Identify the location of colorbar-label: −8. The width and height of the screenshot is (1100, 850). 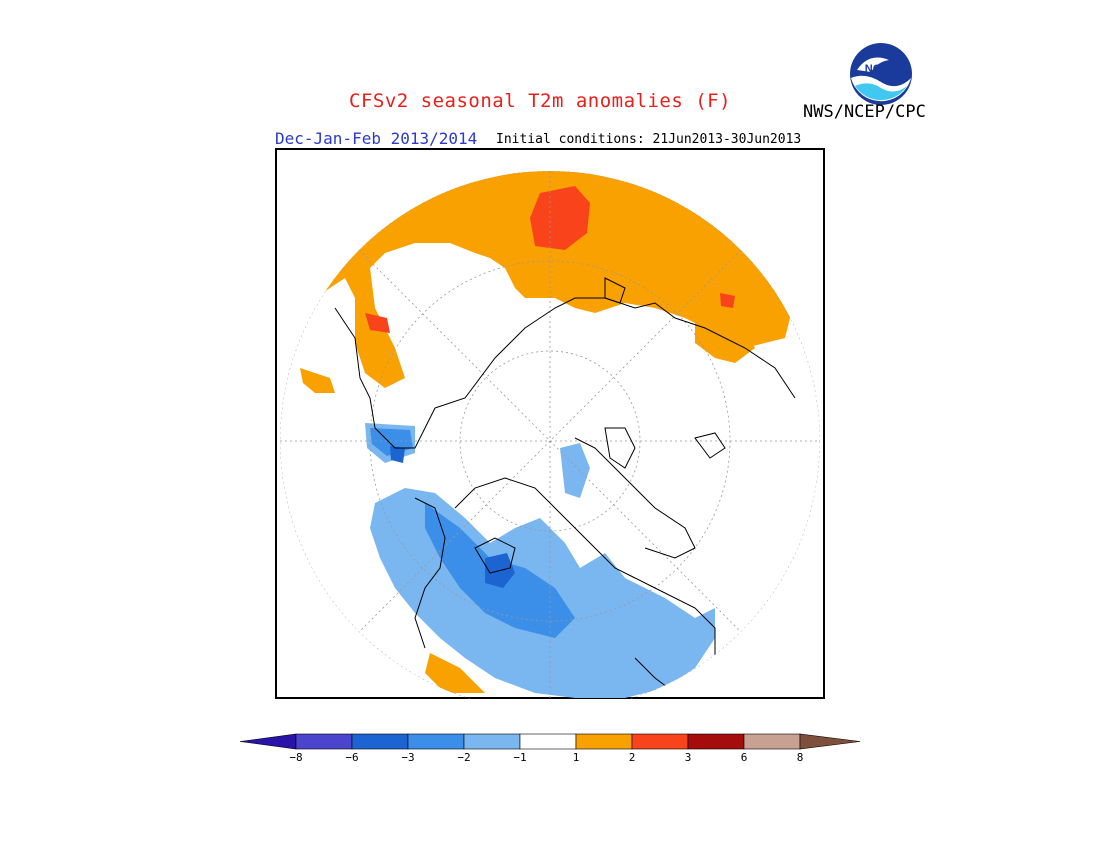
(296, 757).